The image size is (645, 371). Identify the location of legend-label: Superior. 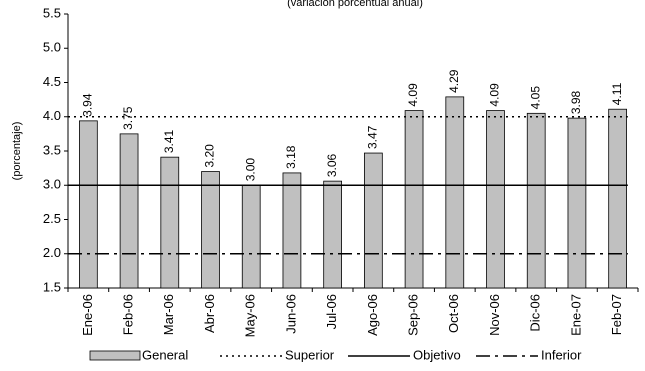
(310, 354).